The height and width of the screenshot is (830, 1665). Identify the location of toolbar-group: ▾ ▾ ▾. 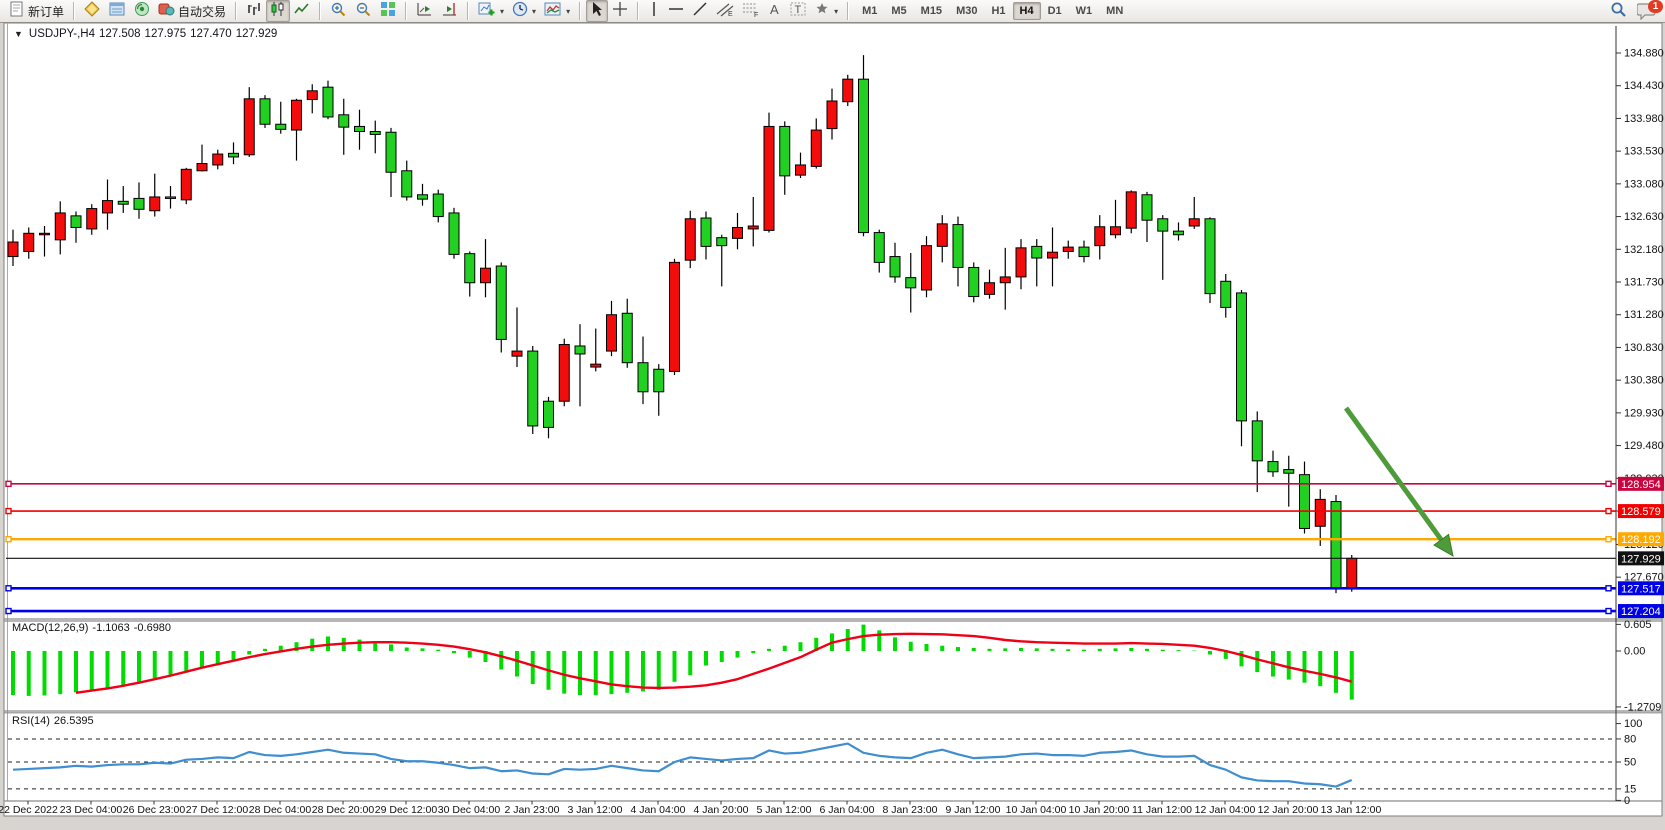
(524, 11).